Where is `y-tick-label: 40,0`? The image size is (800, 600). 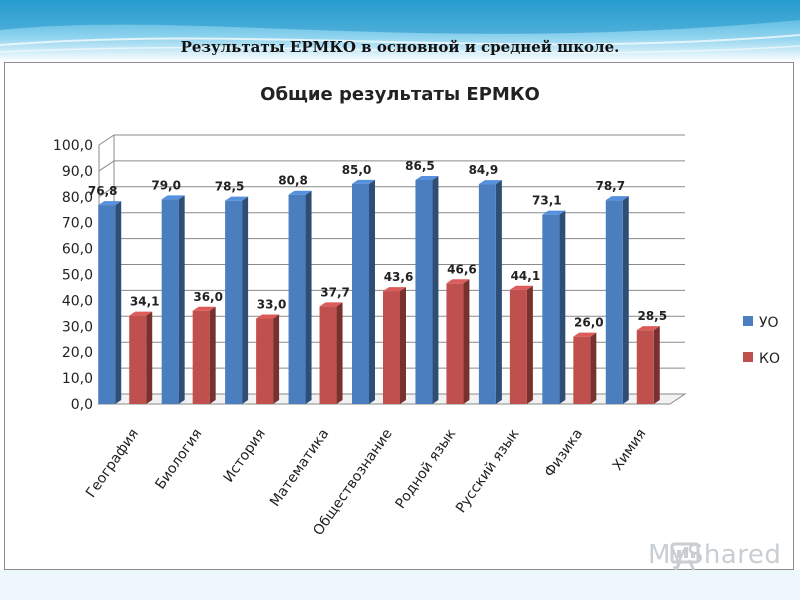
y-tick-label: 40,0 is located at coordinates (77, 301).